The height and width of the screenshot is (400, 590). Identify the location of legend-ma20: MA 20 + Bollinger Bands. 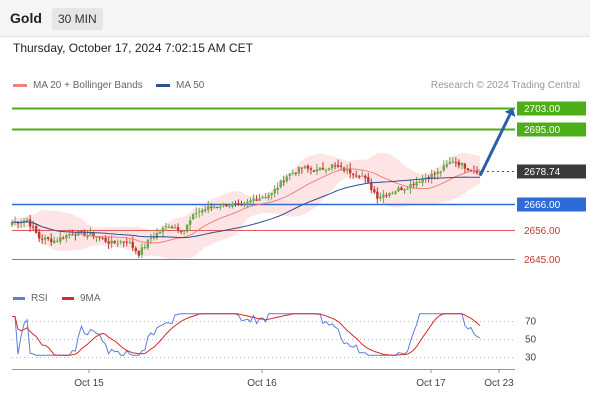
(78, 85).